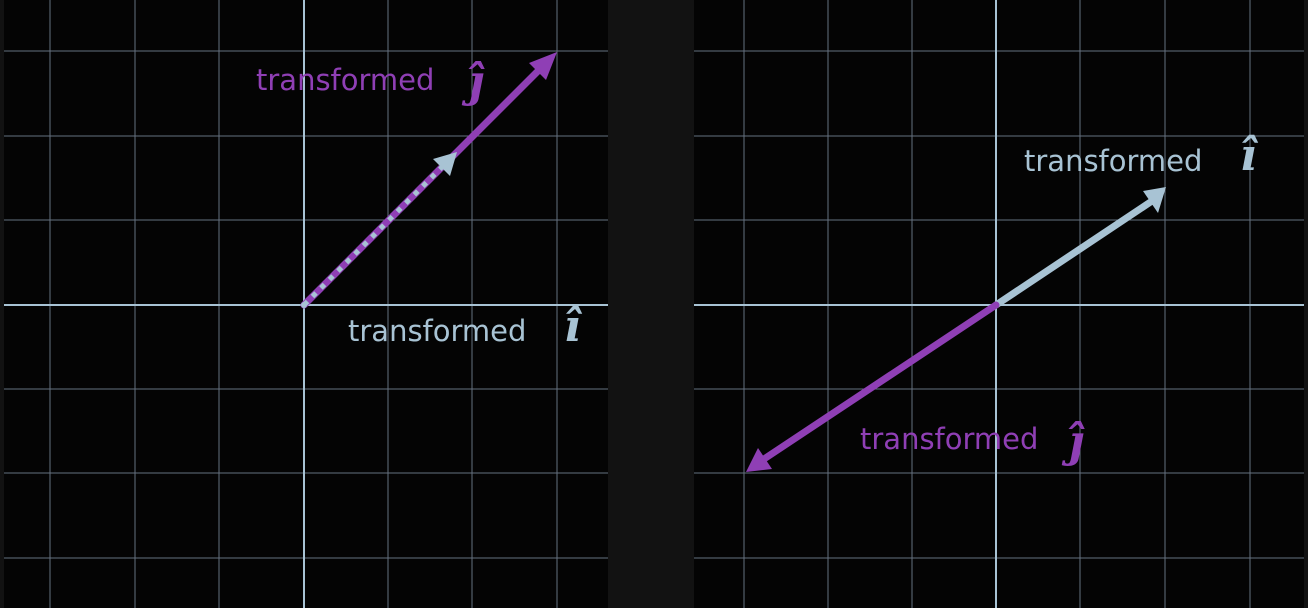 The height and width of the screenshot is (608, 1308). I want to click on left-i-vector, so click(379, 229).